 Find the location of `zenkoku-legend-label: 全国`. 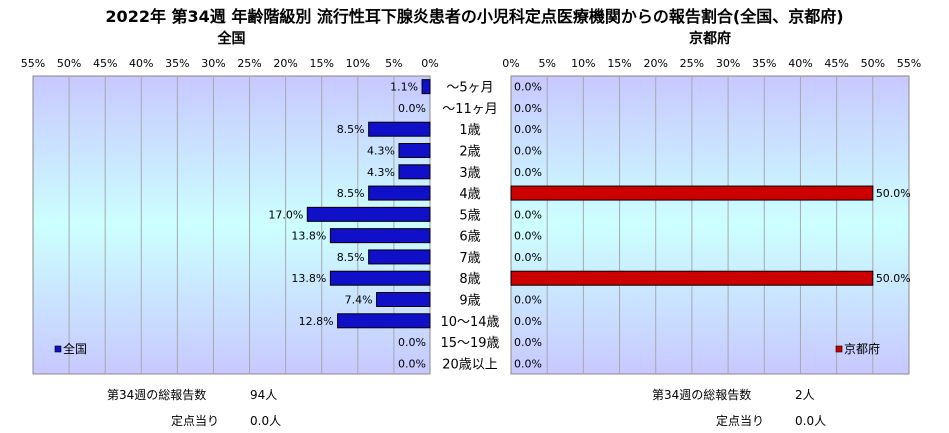

zenkoku-legend-label: 全国 is located at coordinates (75, 348).